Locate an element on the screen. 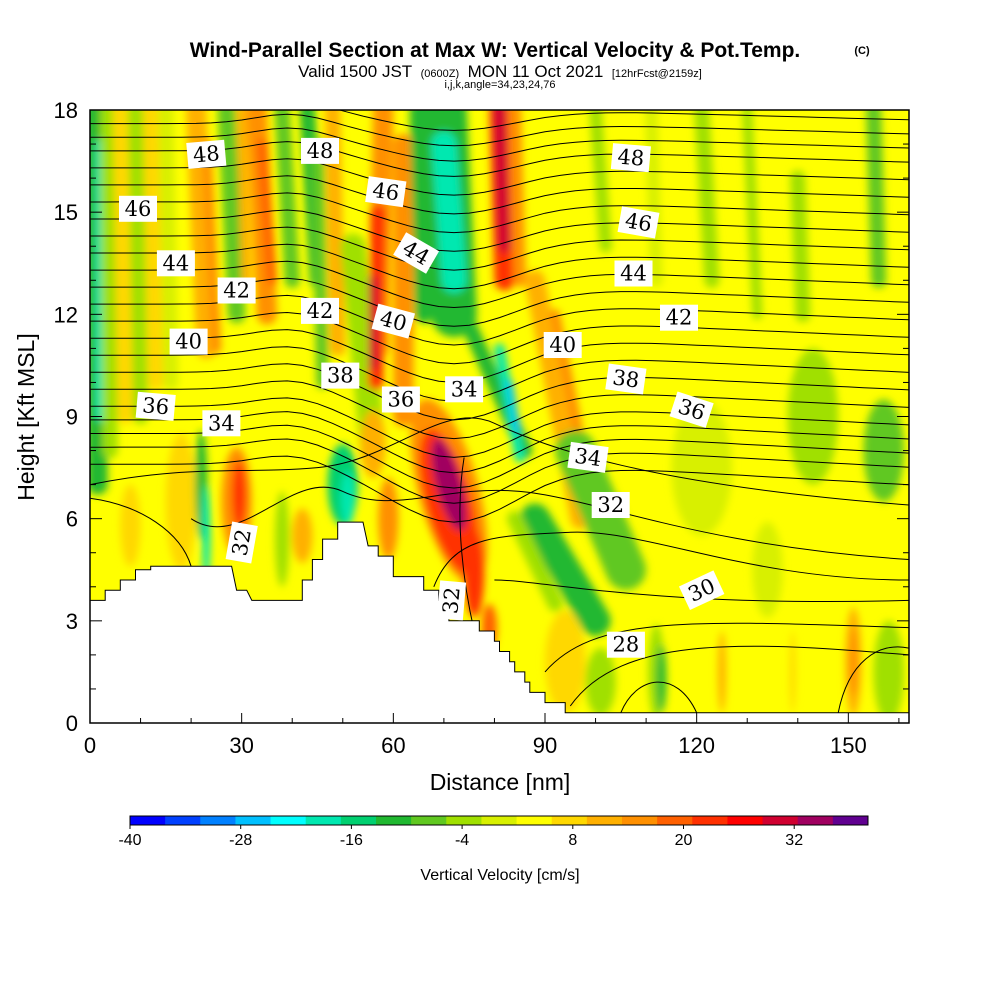 This screenshot has width=1000, height=1000. contour-label: 28 is located at coordinates (625, 644).